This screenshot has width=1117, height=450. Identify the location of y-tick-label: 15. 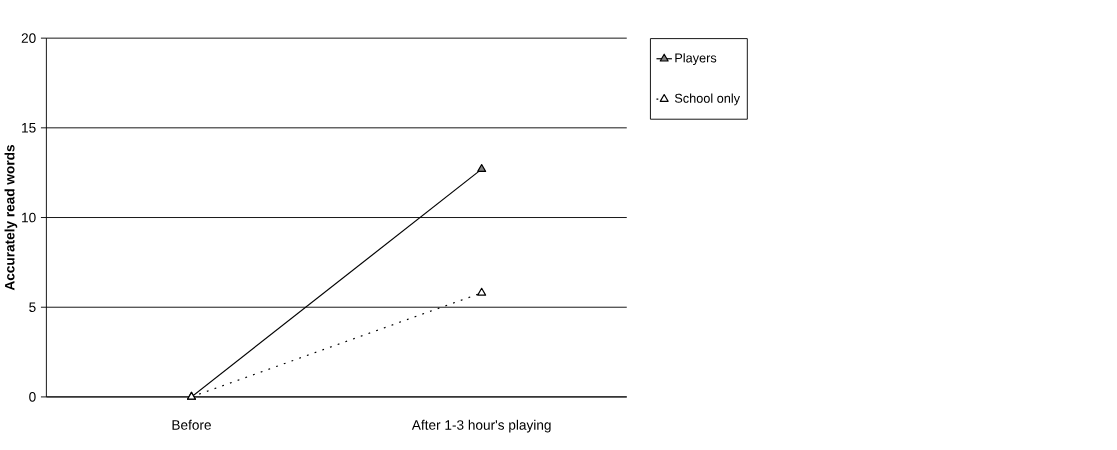
(29, 128).